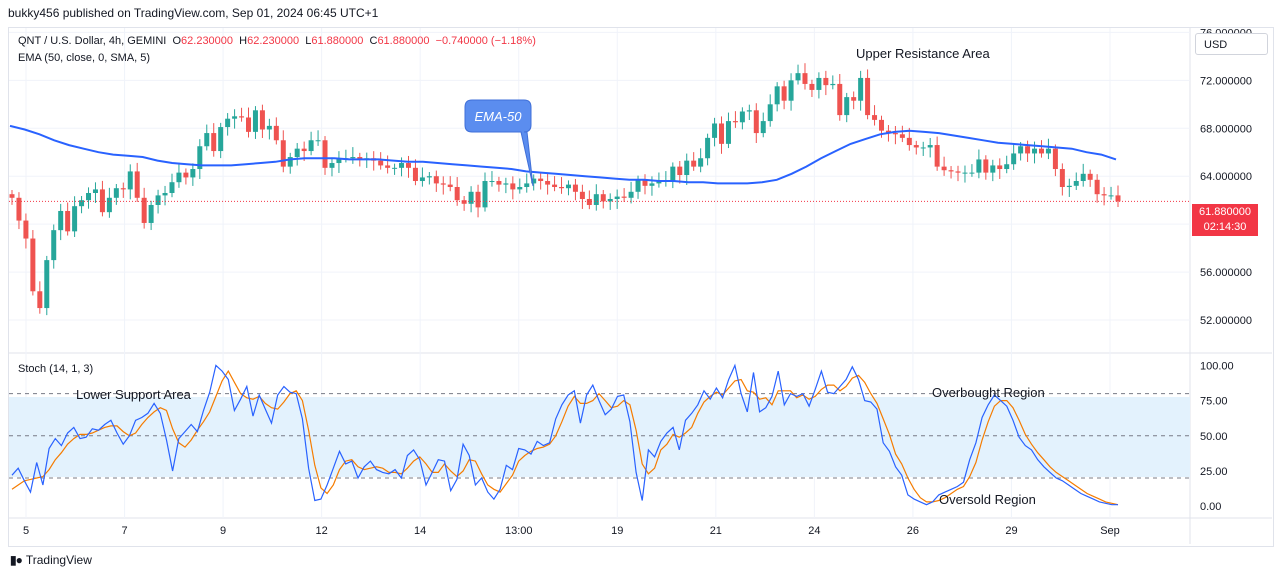 Image resolution: width=1281 pixels, height=579 pixels. I want to click on price-tick-label: 72.000000, so click(1226, 81).